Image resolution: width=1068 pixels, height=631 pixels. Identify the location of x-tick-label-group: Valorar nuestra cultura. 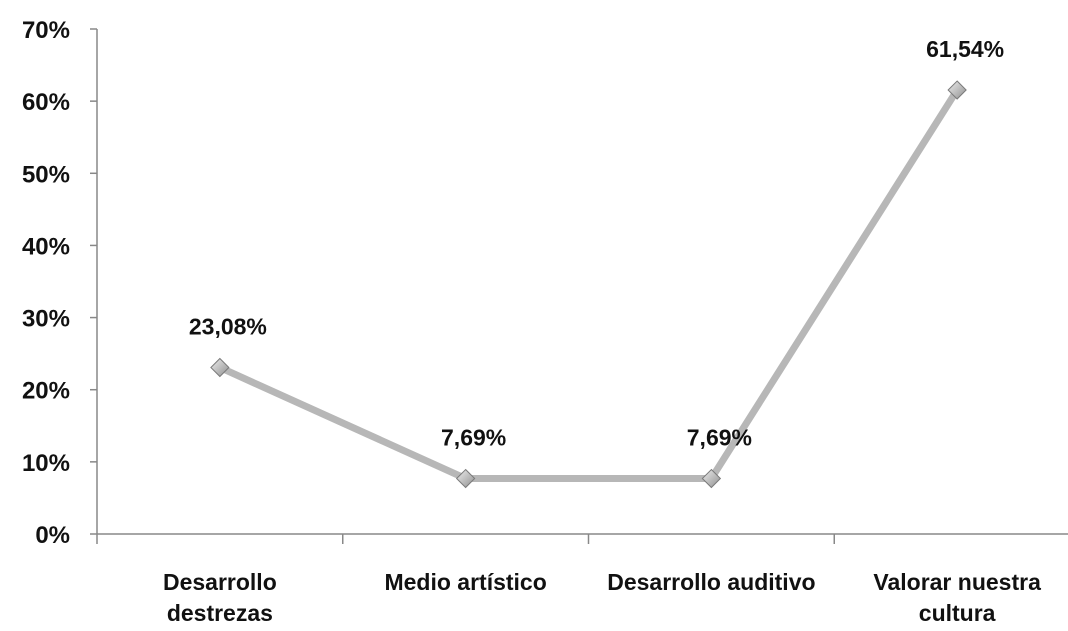
(957, 597).